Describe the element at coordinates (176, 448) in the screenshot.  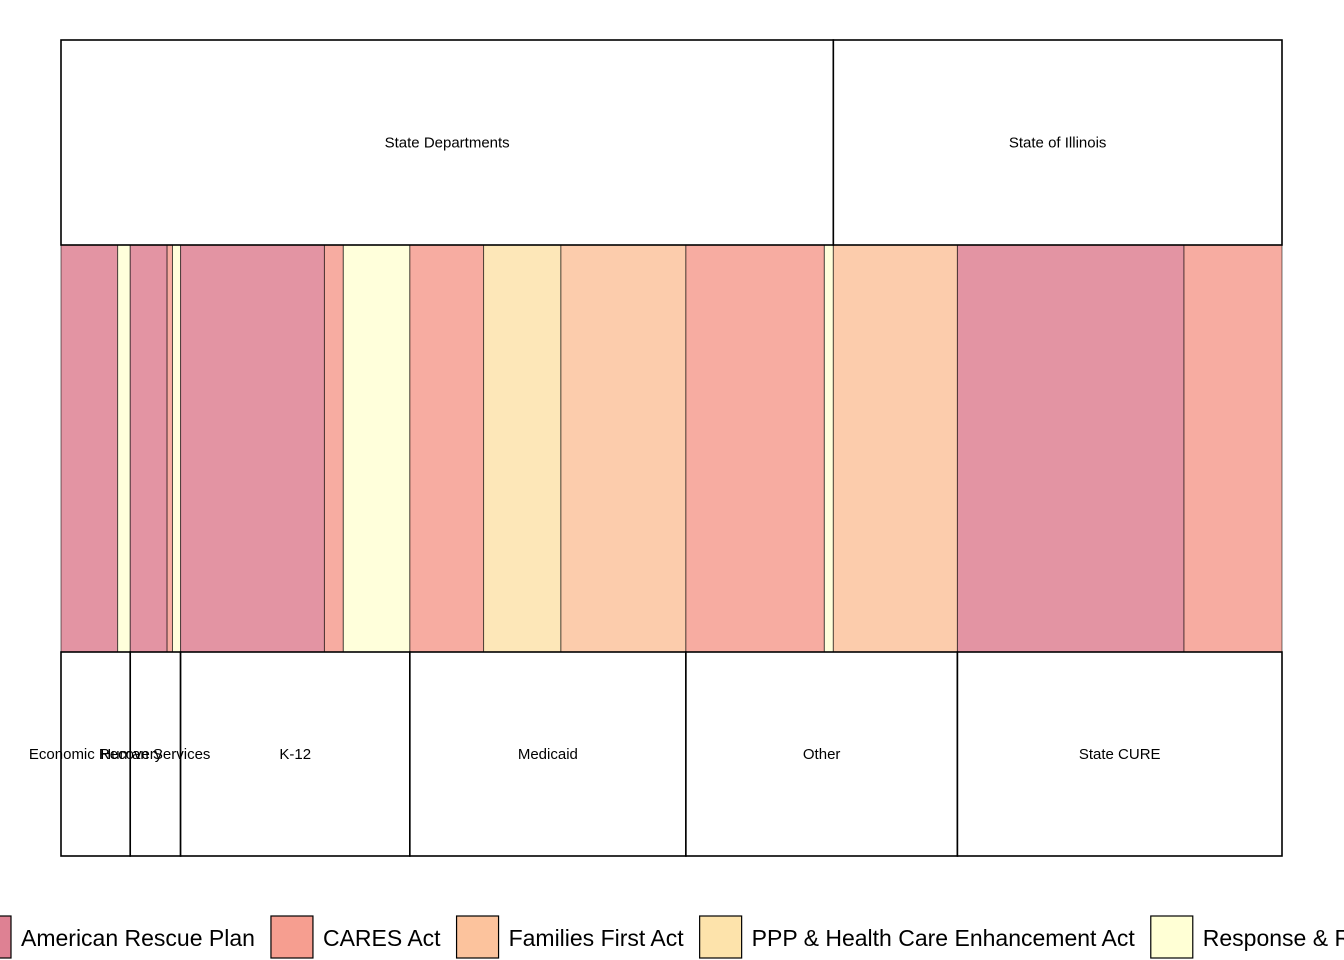
I see `flow-state-departments-to-human-services-response-relief-act` at that location.